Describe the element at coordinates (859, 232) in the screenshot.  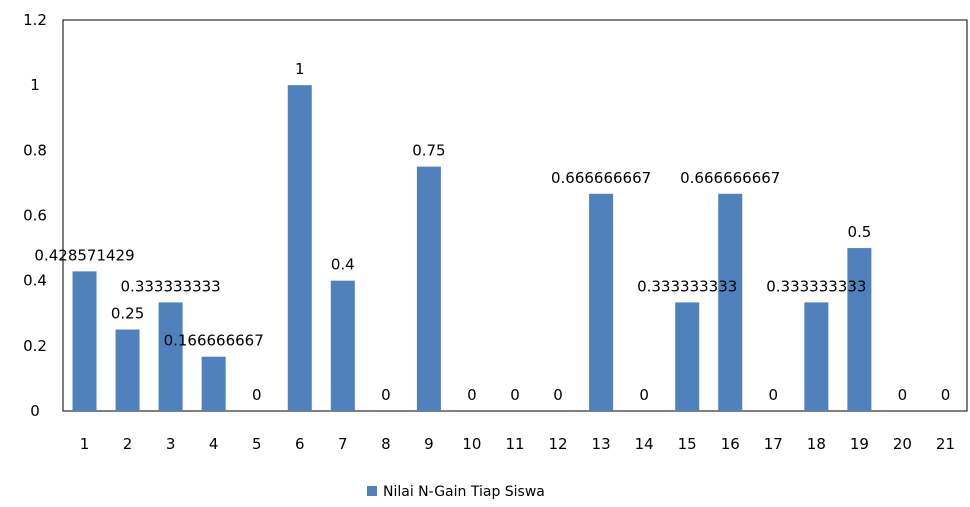
I see `data-label: 0.5` at that location.